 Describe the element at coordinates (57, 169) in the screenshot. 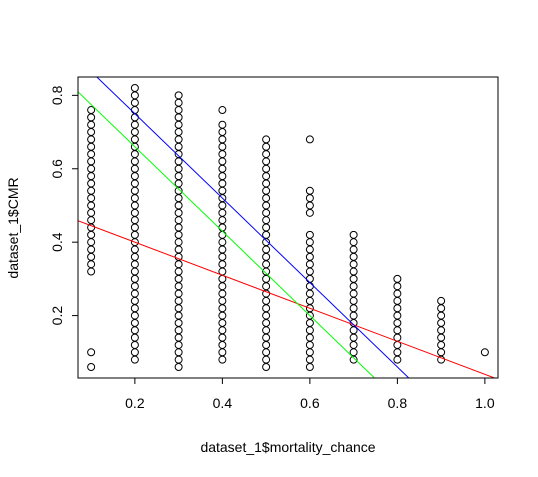

I see `y-tick-label: 0.6` at that location.